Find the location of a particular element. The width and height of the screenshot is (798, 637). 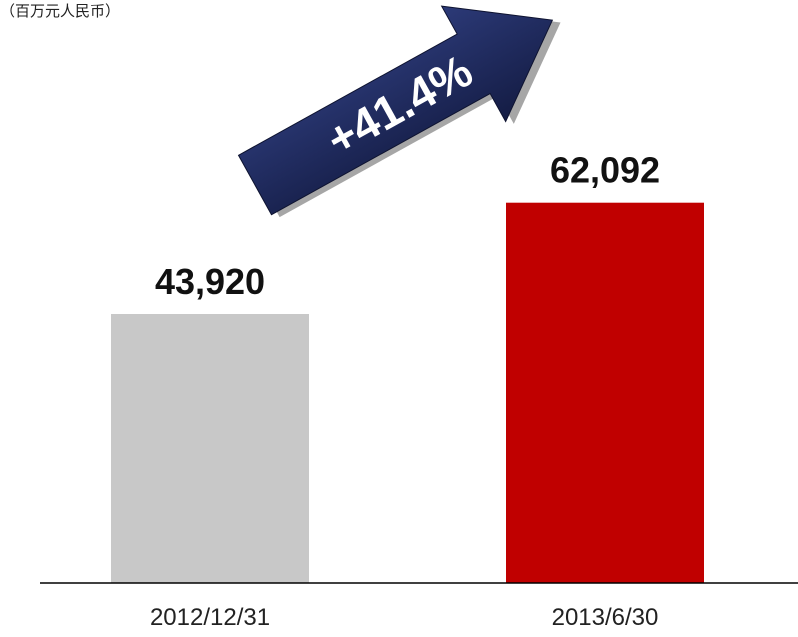

unit-label: （百万元人民币） is located at coordinates (60, 11).